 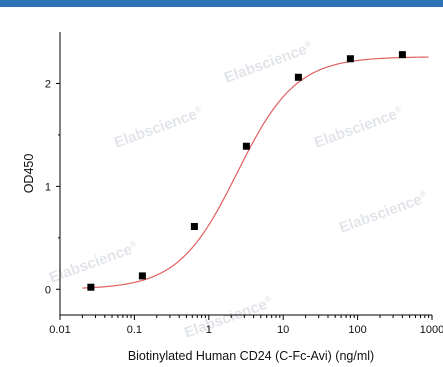 I want to click on x-tick-label: 0.1, so click(x=134, y=330).